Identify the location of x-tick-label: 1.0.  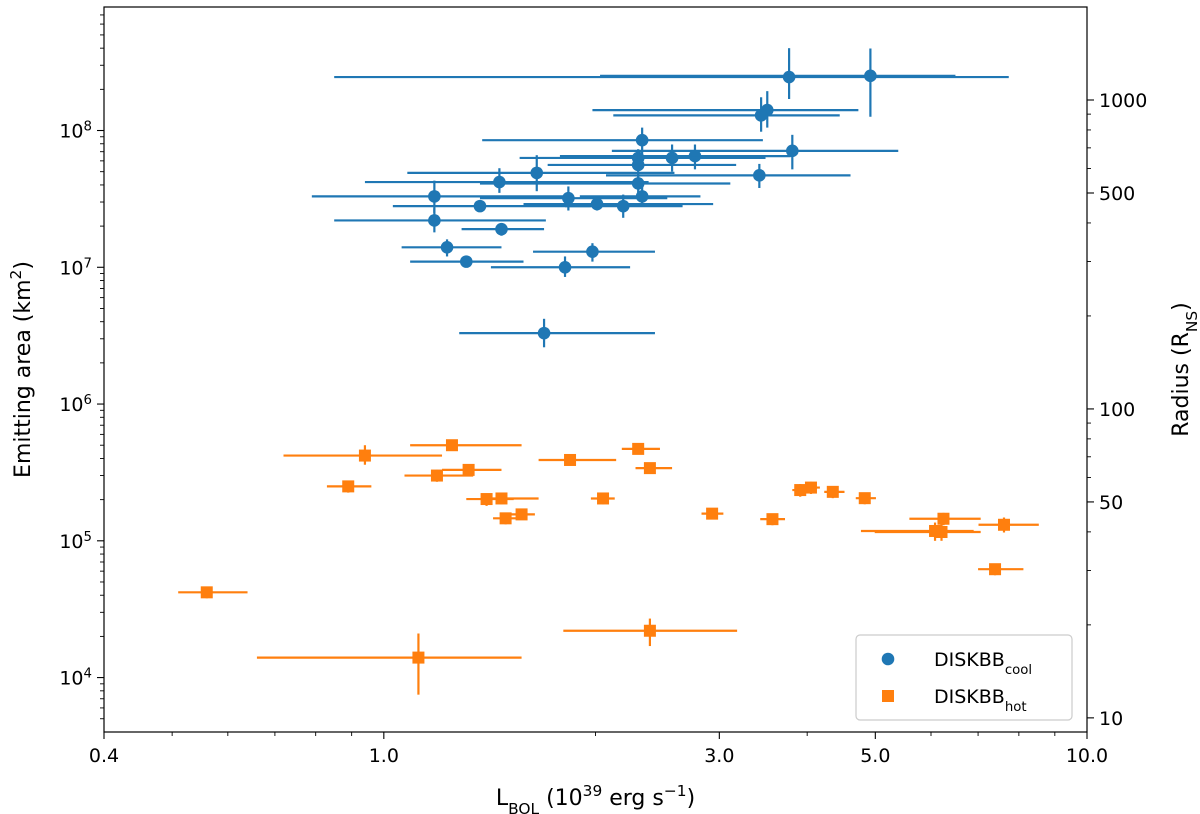
(384, 756).